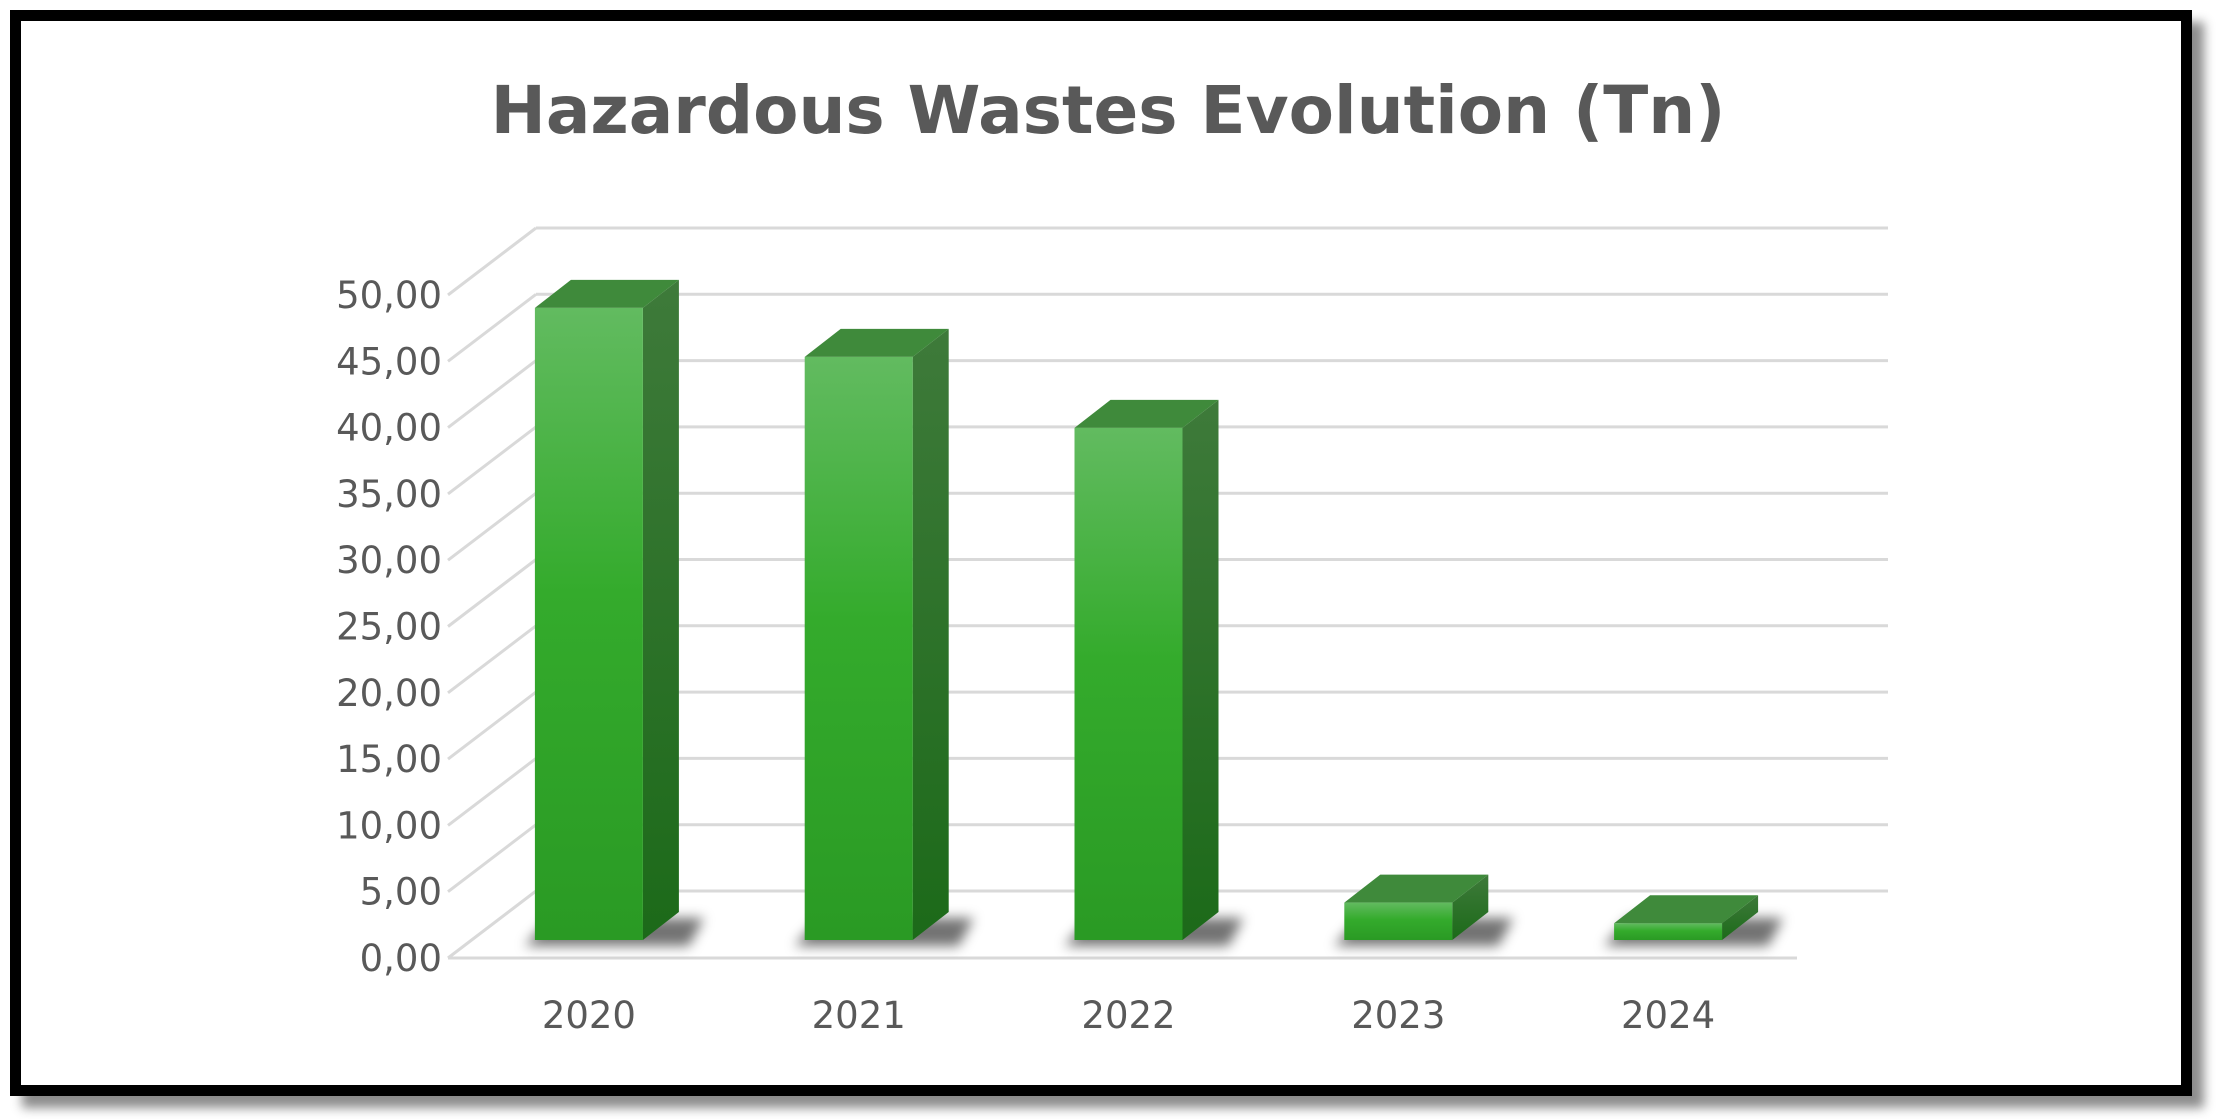  I want to click on x-tick-label: 2021, so click(859, 1015).